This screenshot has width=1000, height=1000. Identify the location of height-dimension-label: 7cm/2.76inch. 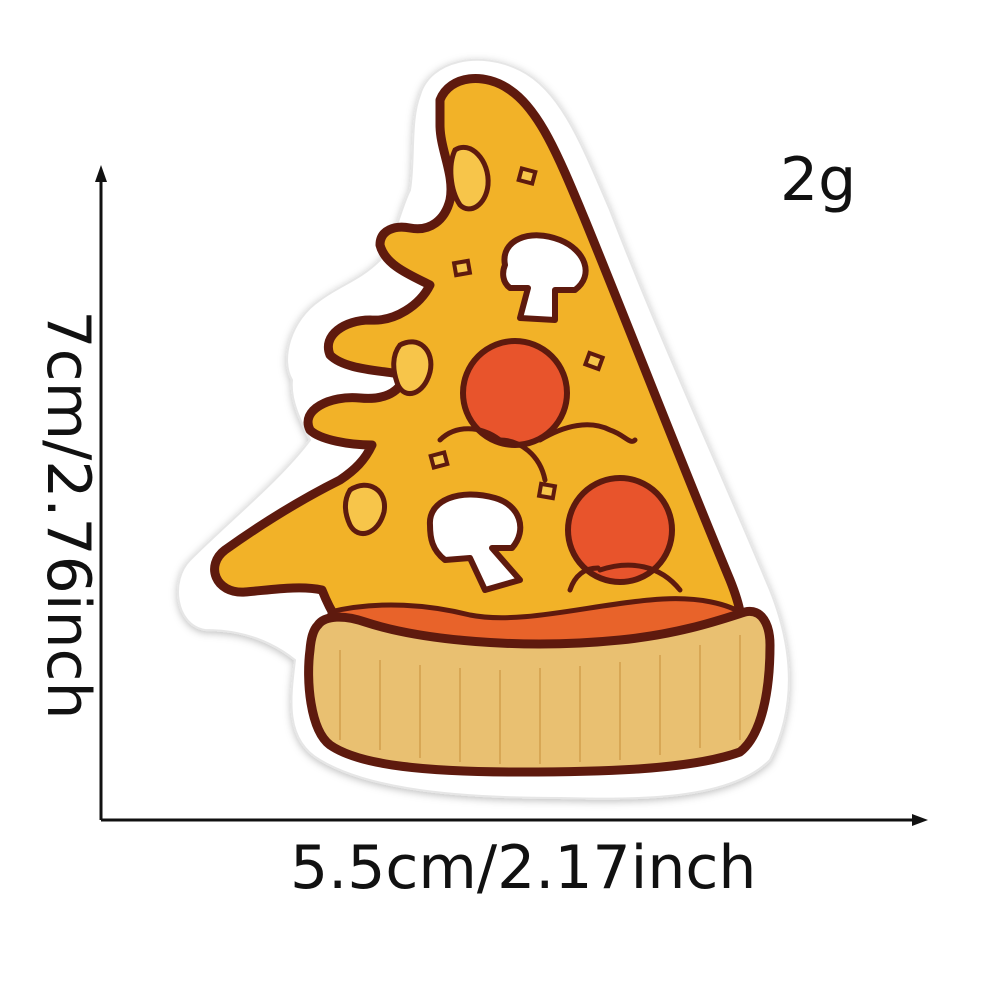
(68, 515).